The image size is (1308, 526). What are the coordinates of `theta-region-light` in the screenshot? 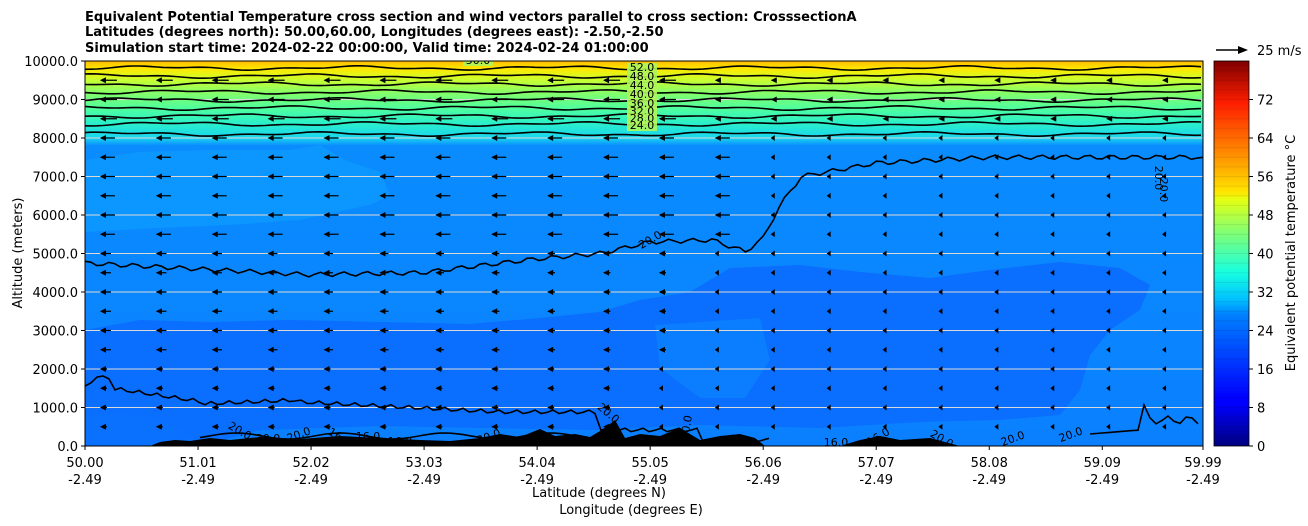 It's located at (237, 188).